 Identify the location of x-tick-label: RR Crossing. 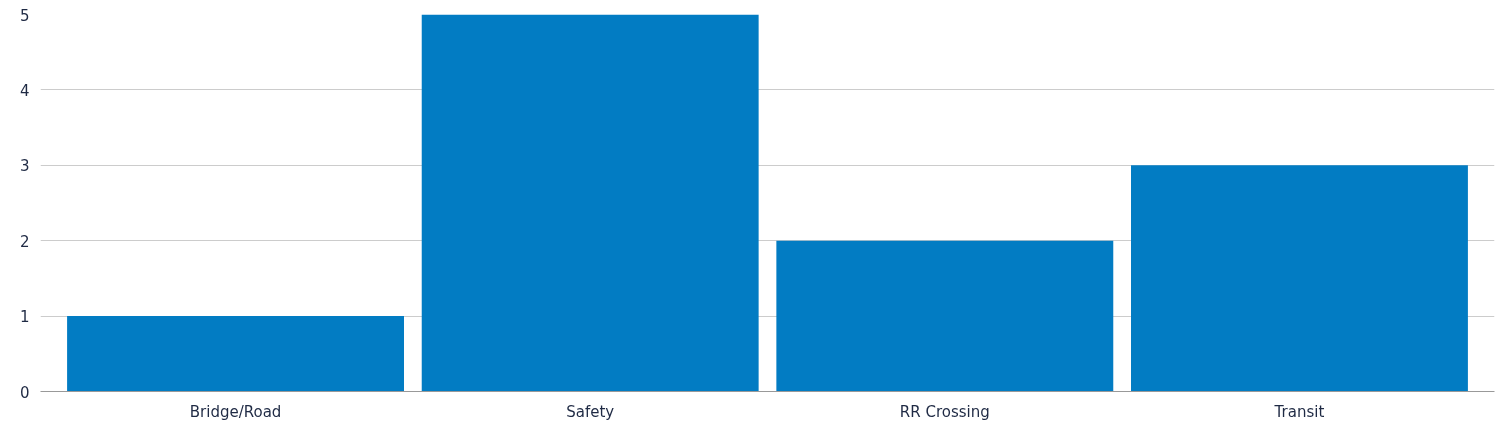
(944, 411).